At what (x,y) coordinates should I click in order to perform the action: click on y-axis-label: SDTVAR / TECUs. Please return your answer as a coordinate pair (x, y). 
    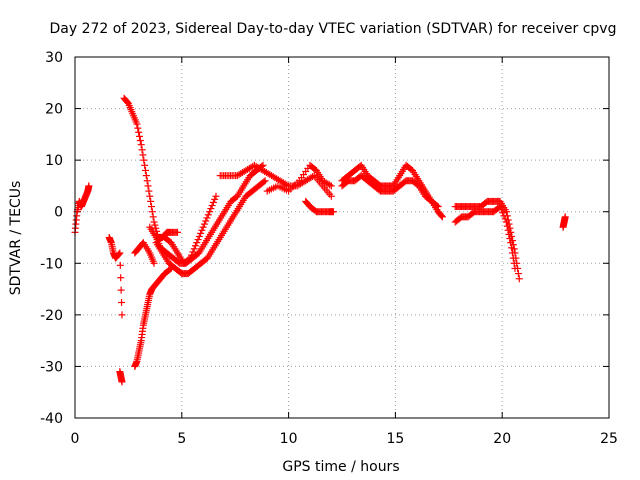
    Looking at the image, I should click on (16, 238).